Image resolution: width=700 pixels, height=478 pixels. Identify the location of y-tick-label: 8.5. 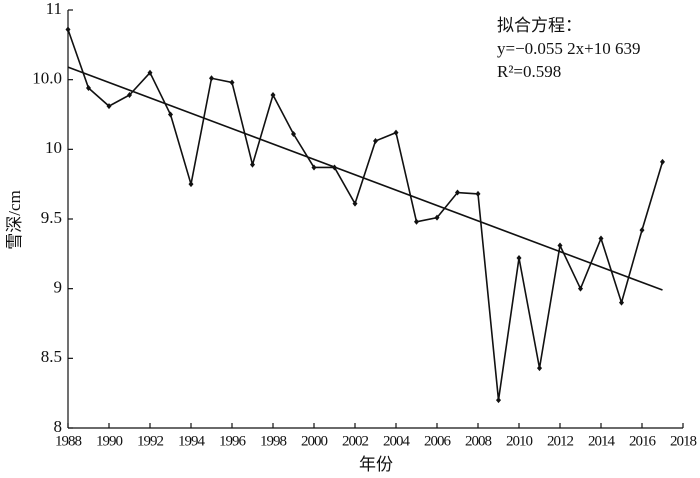
(51, 356).